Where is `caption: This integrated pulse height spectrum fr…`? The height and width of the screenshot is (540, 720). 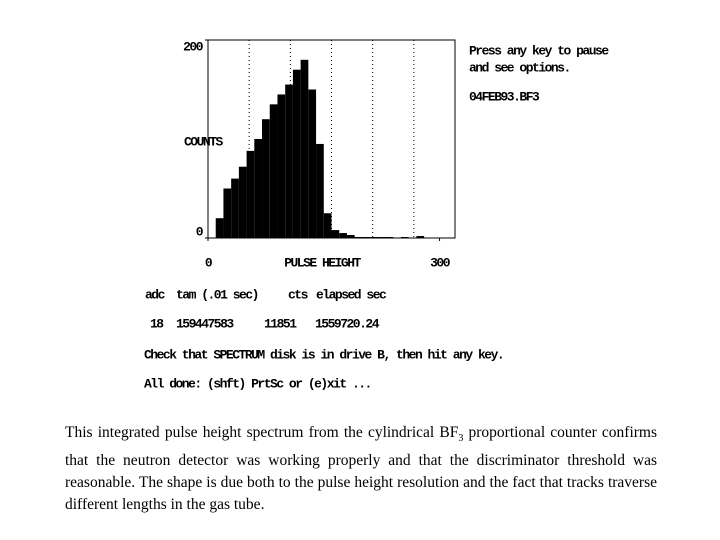
caption: This integrated pulse height spectrum fr… is located at coordinates (361, 469).